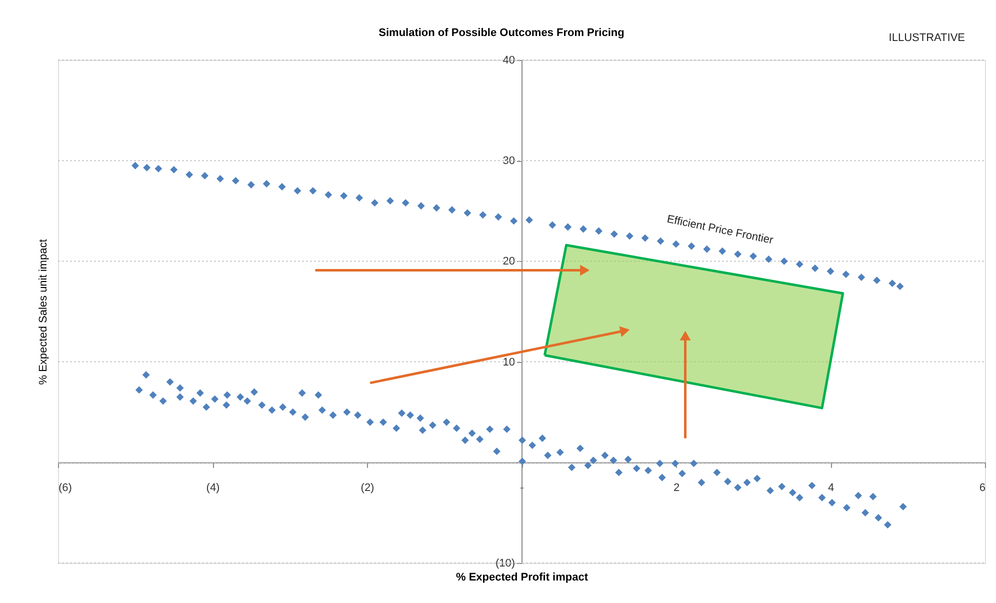 The width and height of the screenshot is (996, 603). What do you see at coordinates (508, 161) in the screenshot?
I see `y-tick-label: 30` at bounding box center [508, 161].